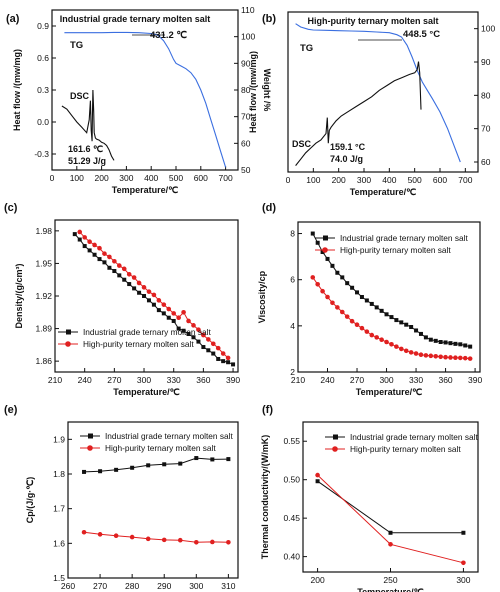 The image size is (500, 592). I want to click on panel-label: (f), so click(267, 410).